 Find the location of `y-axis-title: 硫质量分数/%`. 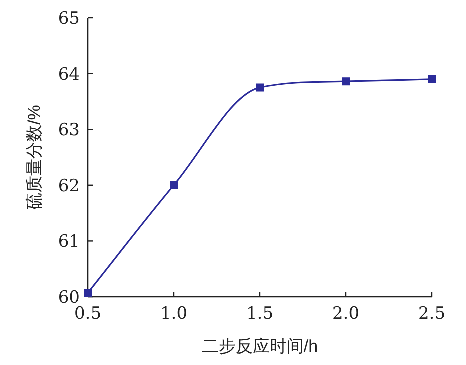

y-axis-title: 硫质量分数/% is located at coordinates (34, 157).